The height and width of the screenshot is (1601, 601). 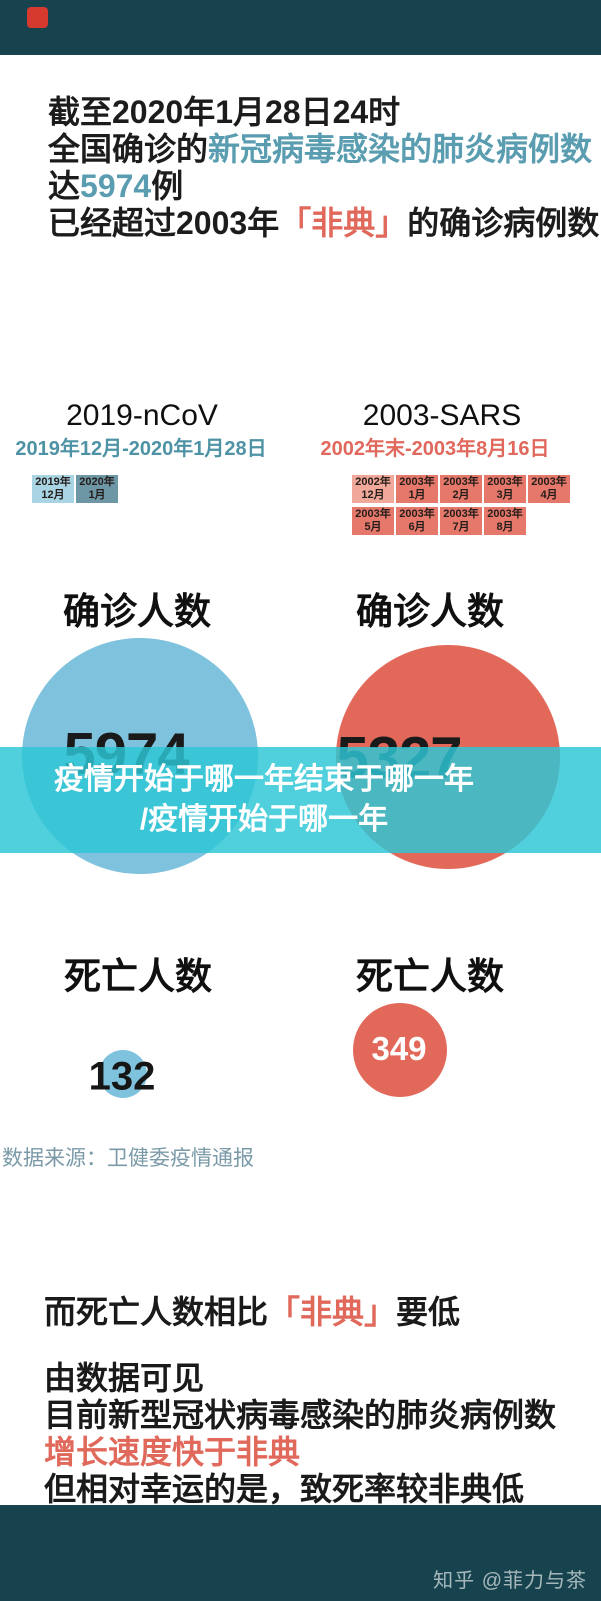 What do you see at coordinates (124, 1378) in the screenshot?
I see `conclusion-line2: 由数据可见` at bounding box center [124, 1378].